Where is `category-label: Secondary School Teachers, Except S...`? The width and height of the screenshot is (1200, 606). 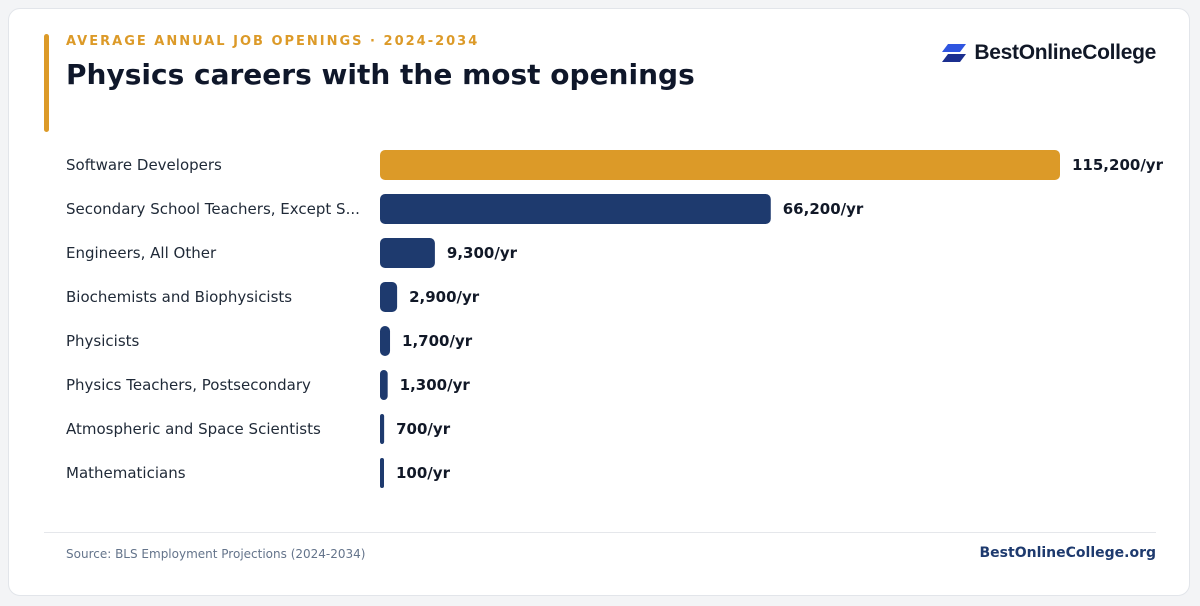
category-label: Secondary School Teachers, Except S... is located at coordinates (213, 209).